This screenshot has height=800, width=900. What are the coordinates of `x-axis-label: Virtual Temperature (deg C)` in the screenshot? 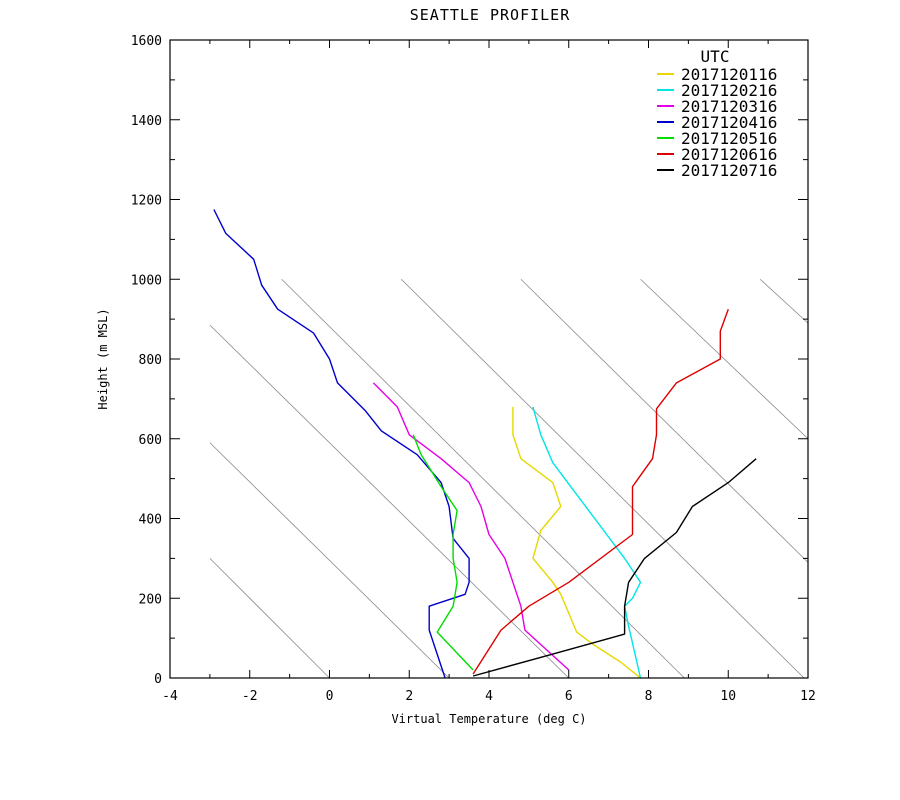 It's located at (488, 719).